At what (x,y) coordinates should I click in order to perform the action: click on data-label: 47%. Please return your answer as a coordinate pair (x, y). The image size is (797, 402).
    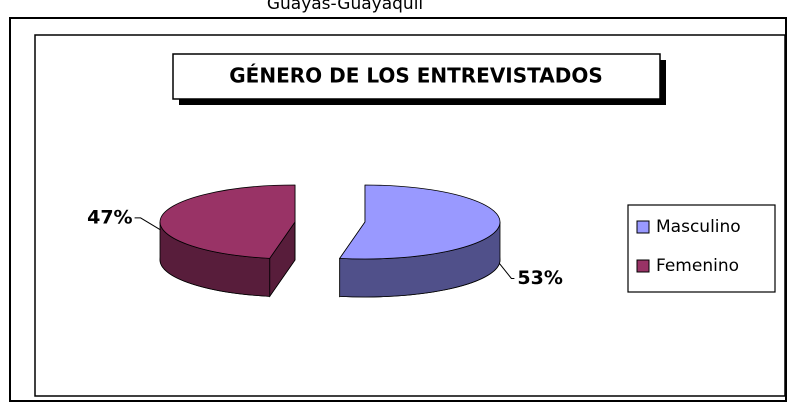
    Looking at the image, I should click on (109, 217).